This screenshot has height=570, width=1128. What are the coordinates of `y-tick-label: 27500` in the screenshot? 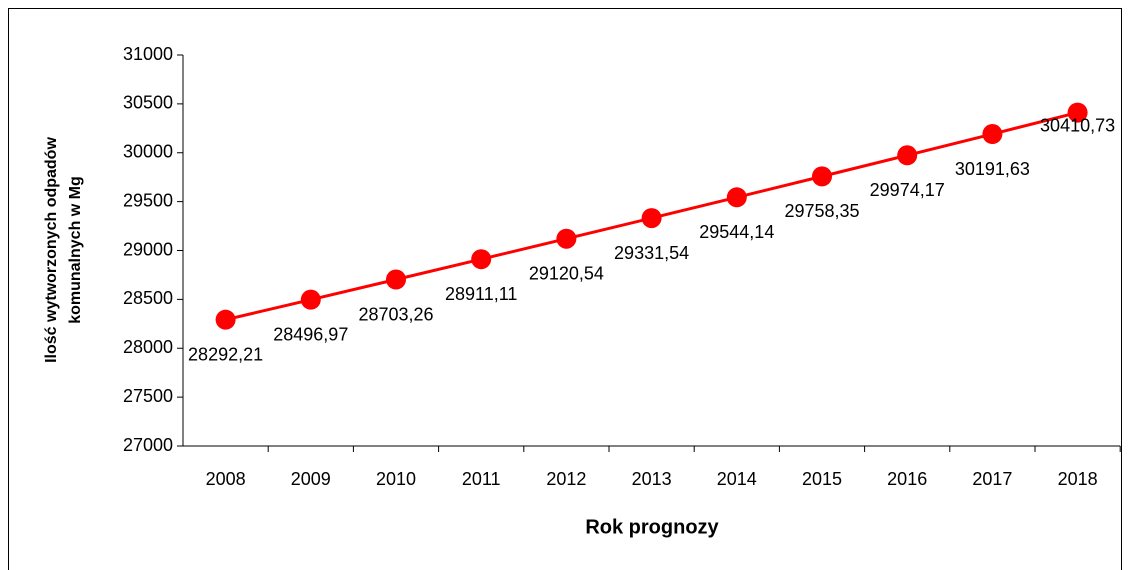 It's located at (148, 396).